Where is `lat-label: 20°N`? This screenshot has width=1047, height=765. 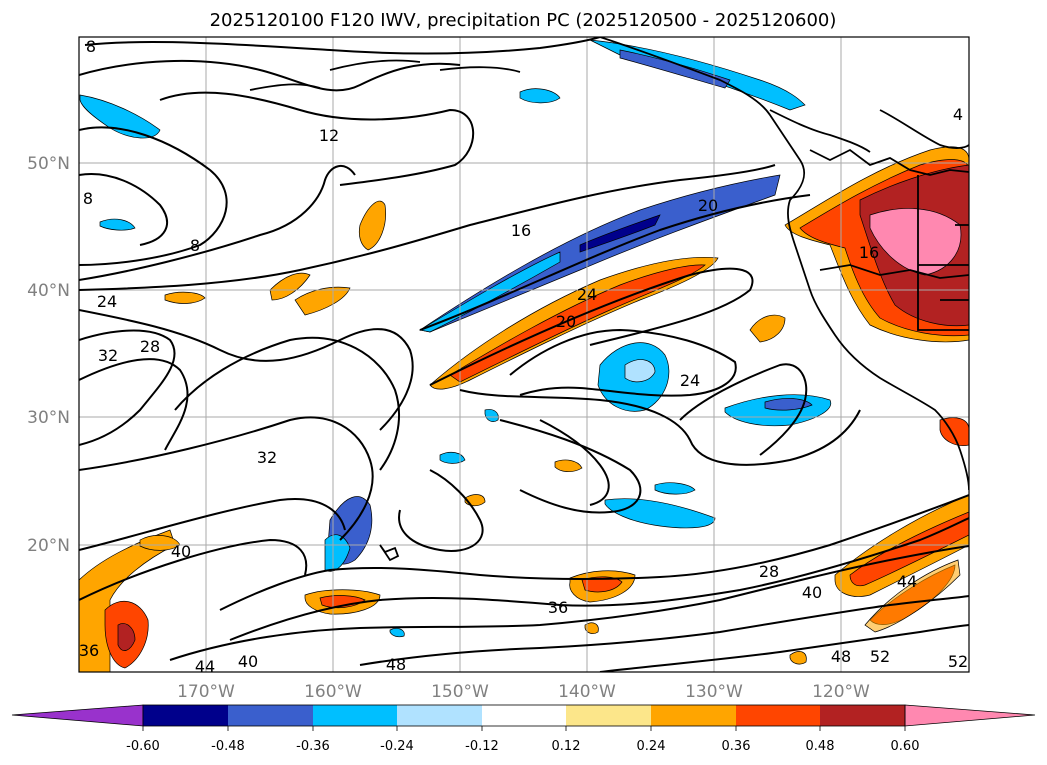
lat-label: 20°N is located at coordinates (48, 546).